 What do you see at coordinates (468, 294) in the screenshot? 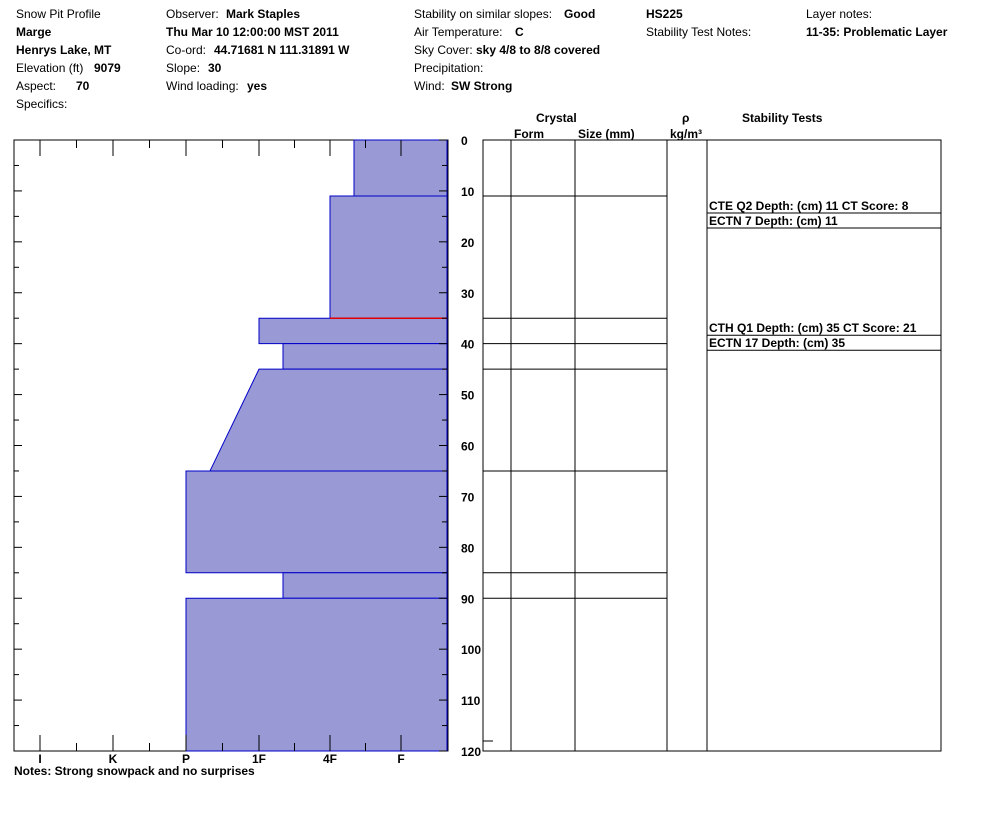
I see `depth-label-30: 30` at bounding box center [468, 294].